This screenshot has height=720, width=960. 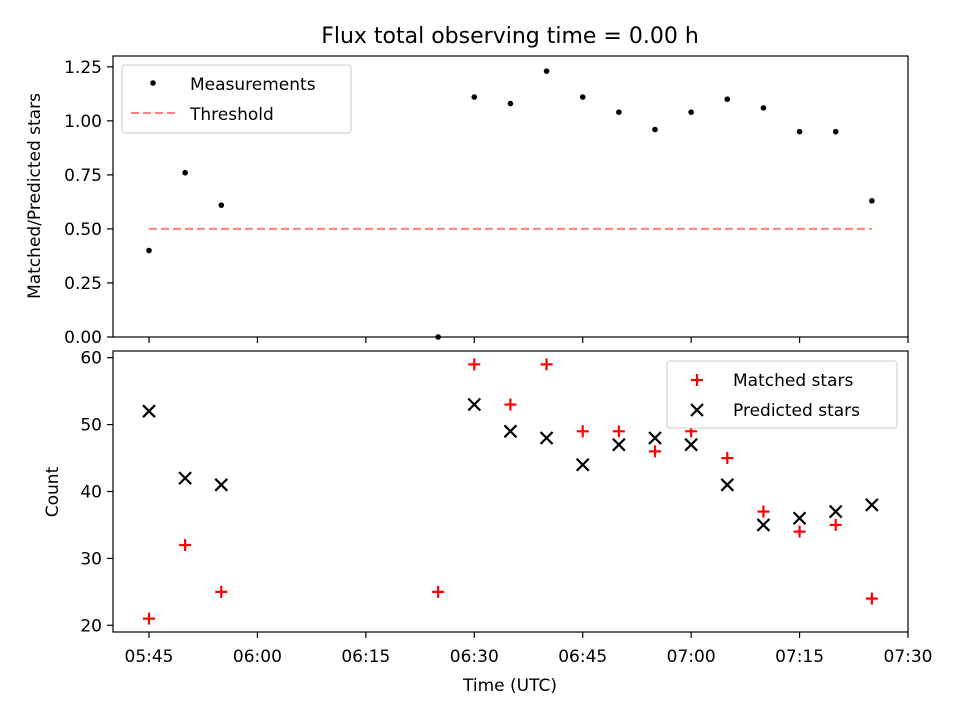 I want to click on ratio-x-ticks, so click(x=528, y=340).